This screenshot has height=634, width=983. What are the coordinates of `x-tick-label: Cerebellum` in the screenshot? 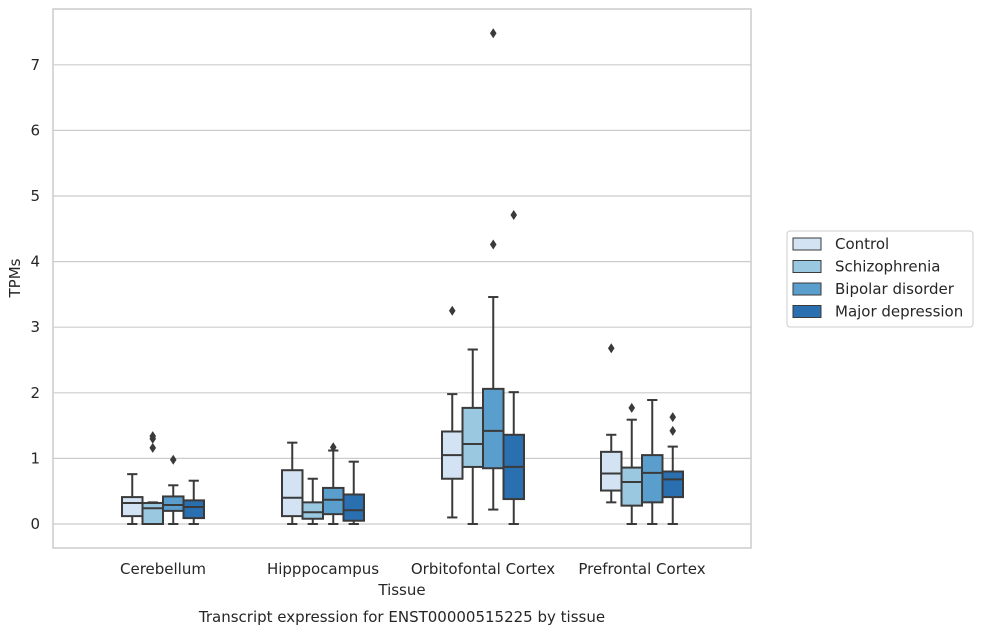 It's located at (163, 569).